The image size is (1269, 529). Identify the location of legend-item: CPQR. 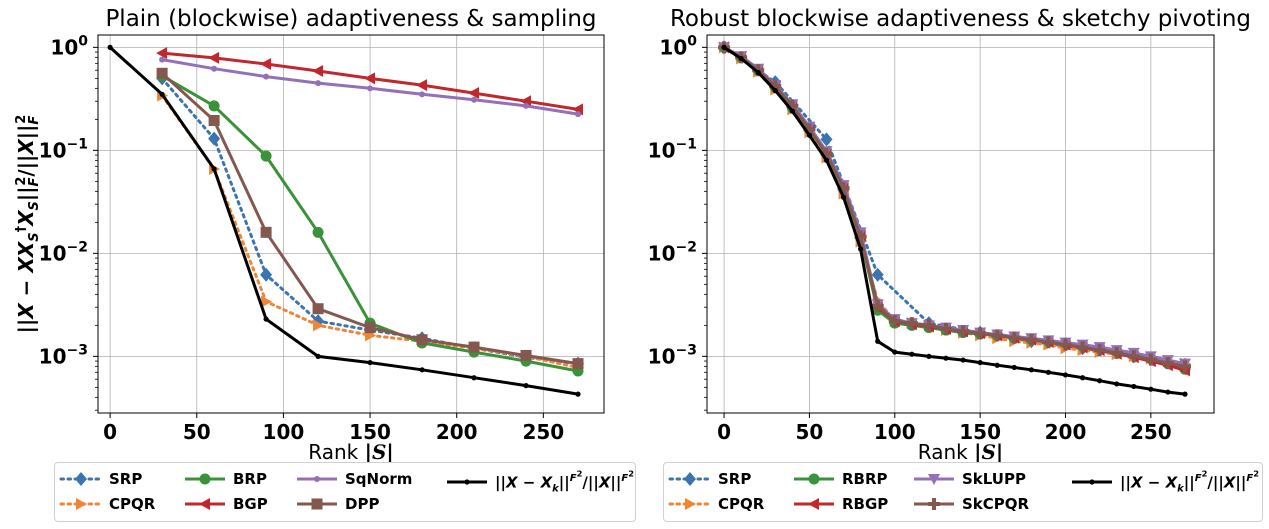
(107, 504).